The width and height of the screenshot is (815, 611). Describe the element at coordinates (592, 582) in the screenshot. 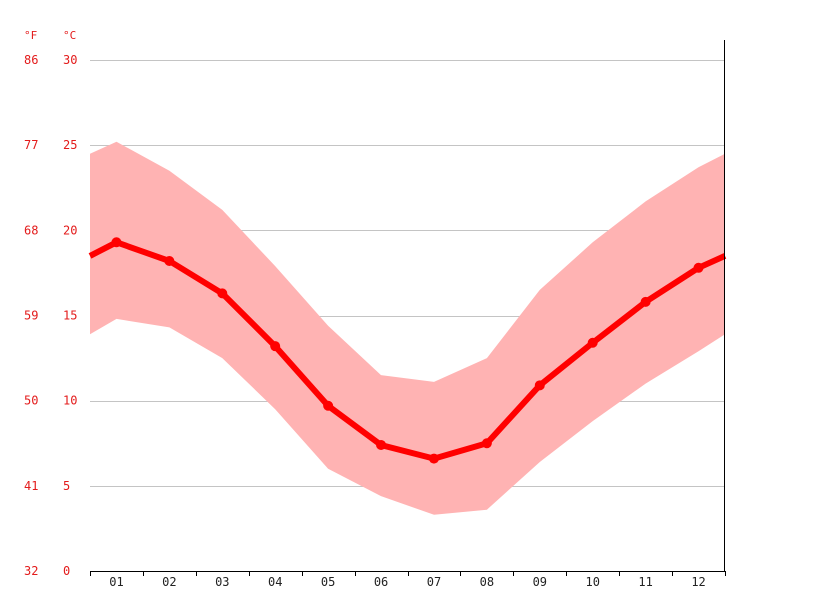

I see `month-tick-label: 10` at that location.